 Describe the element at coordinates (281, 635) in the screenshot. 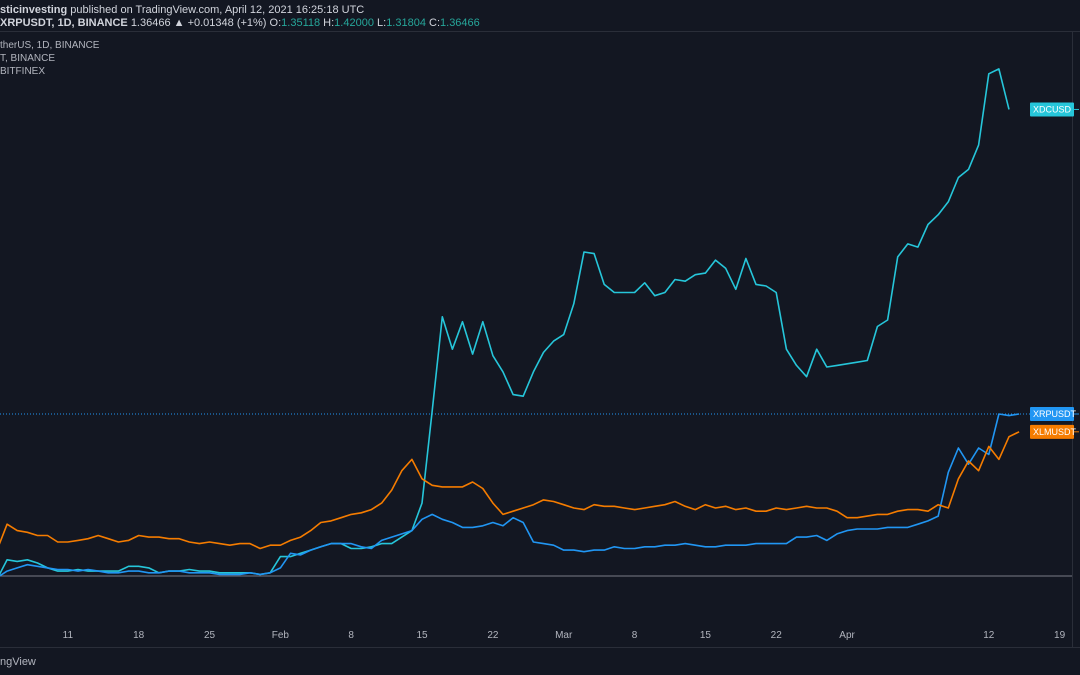

I see `x-tick-label: Feb` at that location.